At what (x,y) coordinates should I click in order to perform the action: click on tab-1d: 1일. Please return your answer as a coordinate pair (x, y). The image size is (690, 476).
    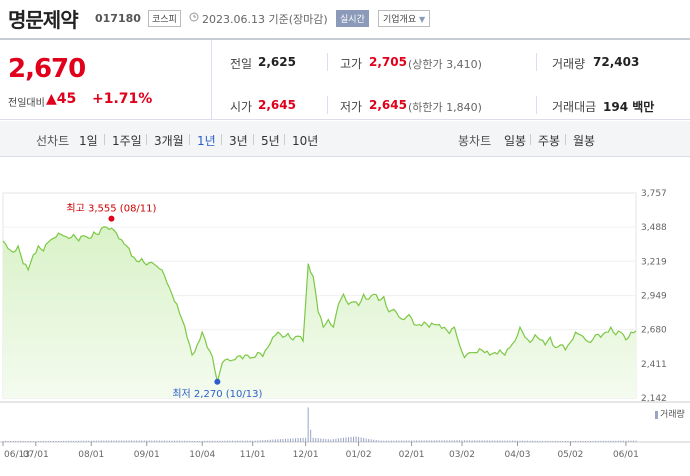
    Looking at the image, I should click on (88, 141).